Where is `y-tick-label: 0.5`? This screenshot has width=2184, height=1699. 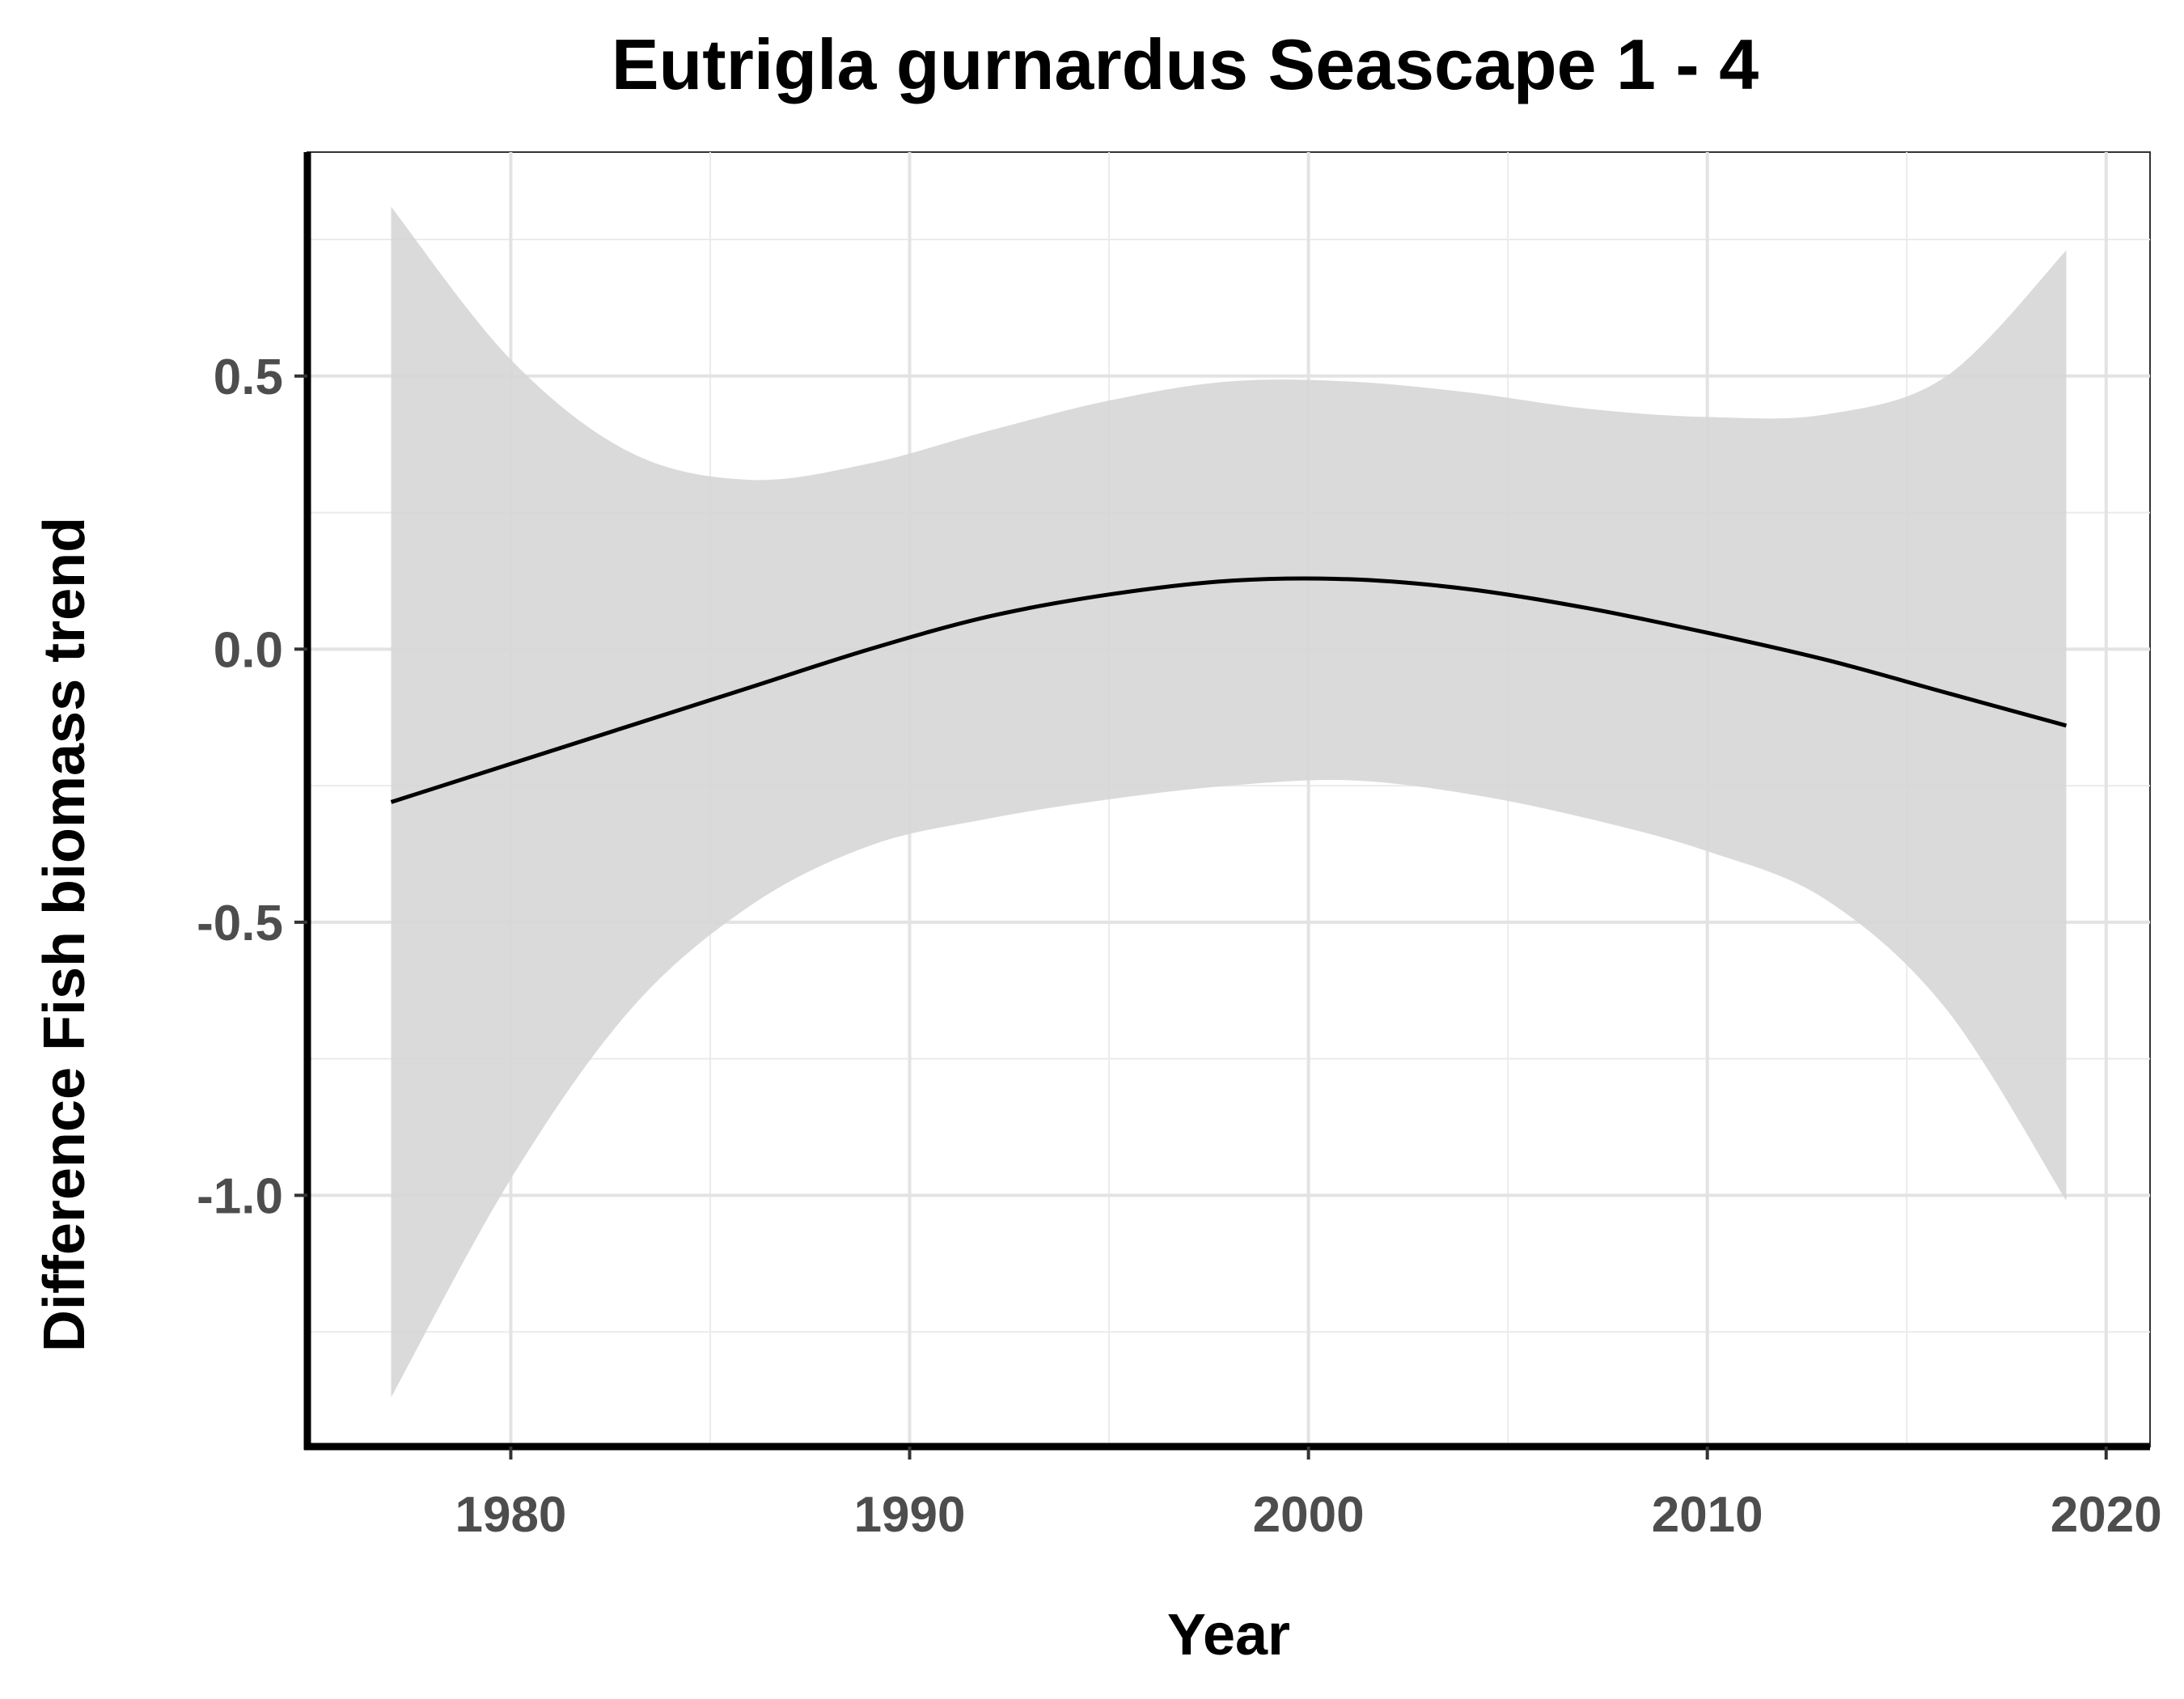 y-tick-label: 0.5 is located at coordinates (248, 377).